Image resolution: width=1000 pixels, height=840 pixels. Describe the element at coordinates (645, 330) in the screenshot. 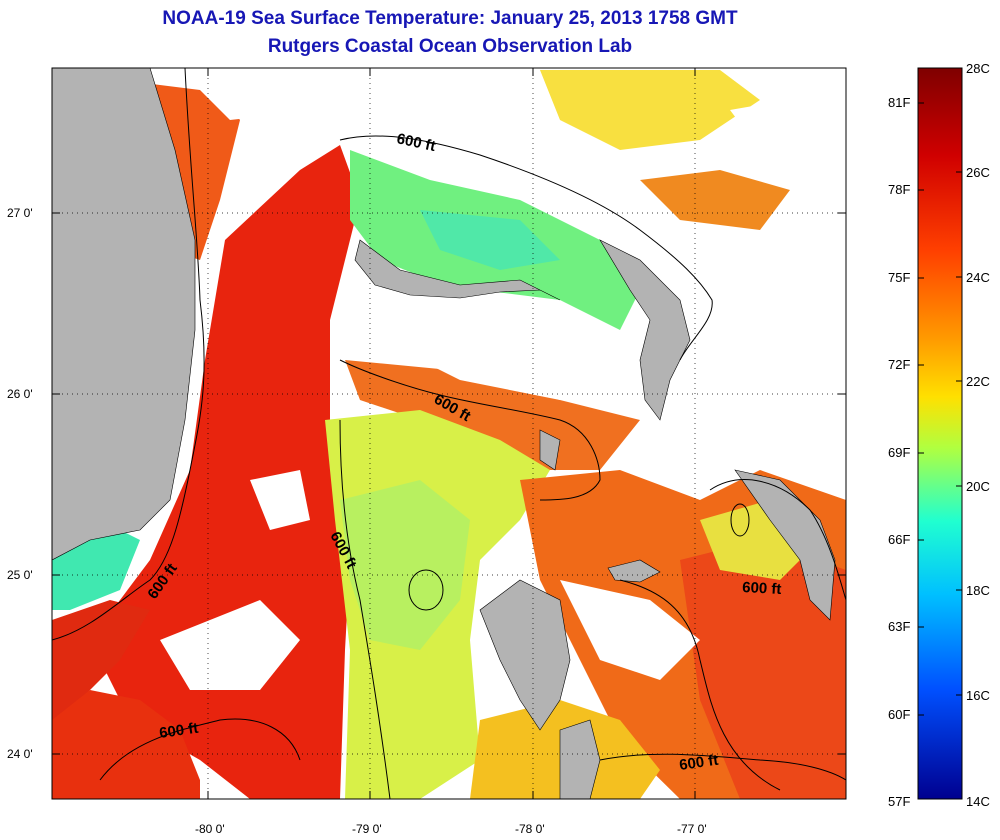

I see `abaco-island` at that location.